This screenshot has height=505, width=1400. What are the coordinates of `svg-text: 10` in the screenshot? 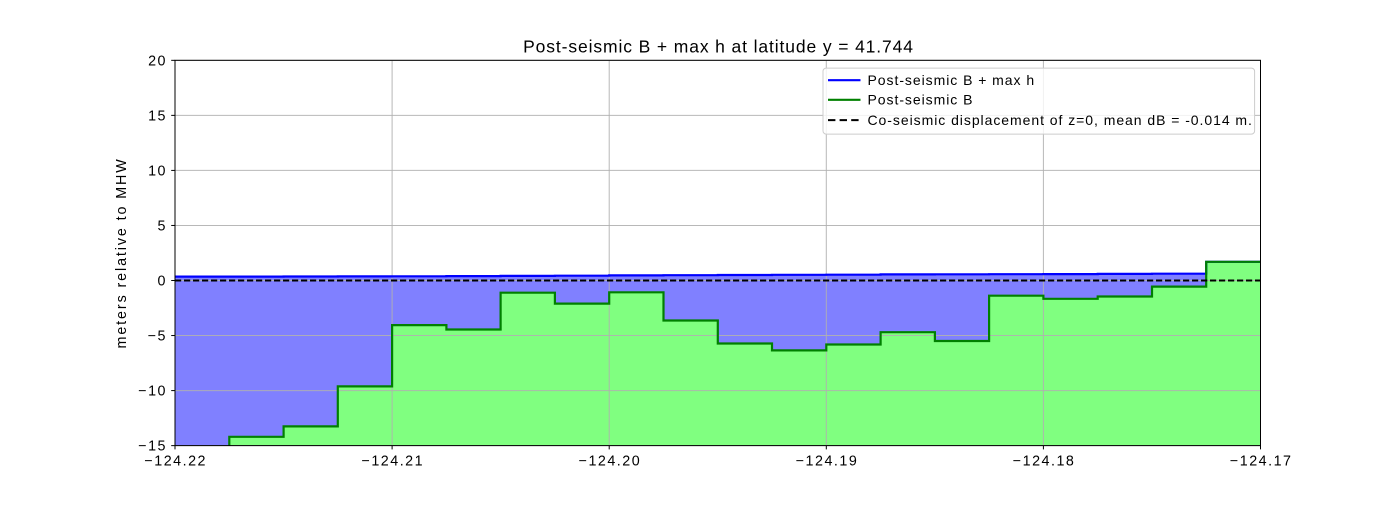 It's located at (157, 172).